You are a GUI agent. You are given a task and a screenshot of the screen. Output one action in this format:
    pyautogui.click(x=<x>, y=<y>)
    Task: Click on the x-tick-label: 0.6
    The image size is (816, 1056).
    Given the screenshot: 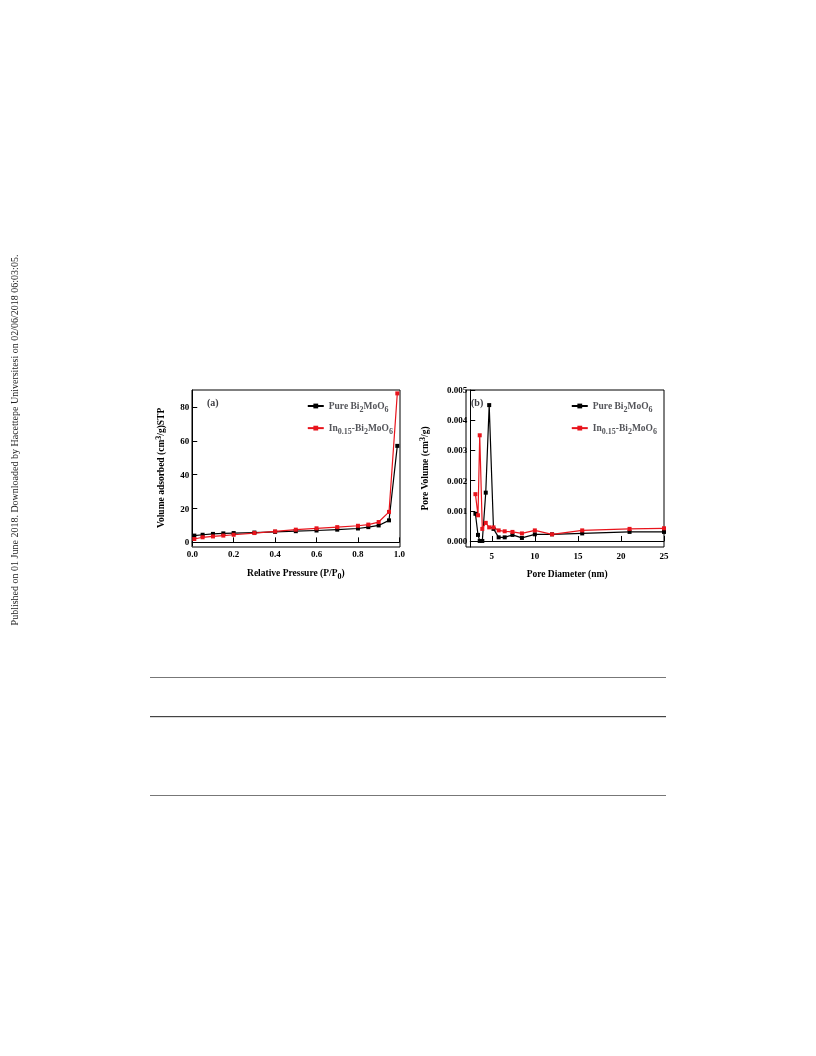 What is the action you would take?
    pyautogui.click(x=316, y=554)
    